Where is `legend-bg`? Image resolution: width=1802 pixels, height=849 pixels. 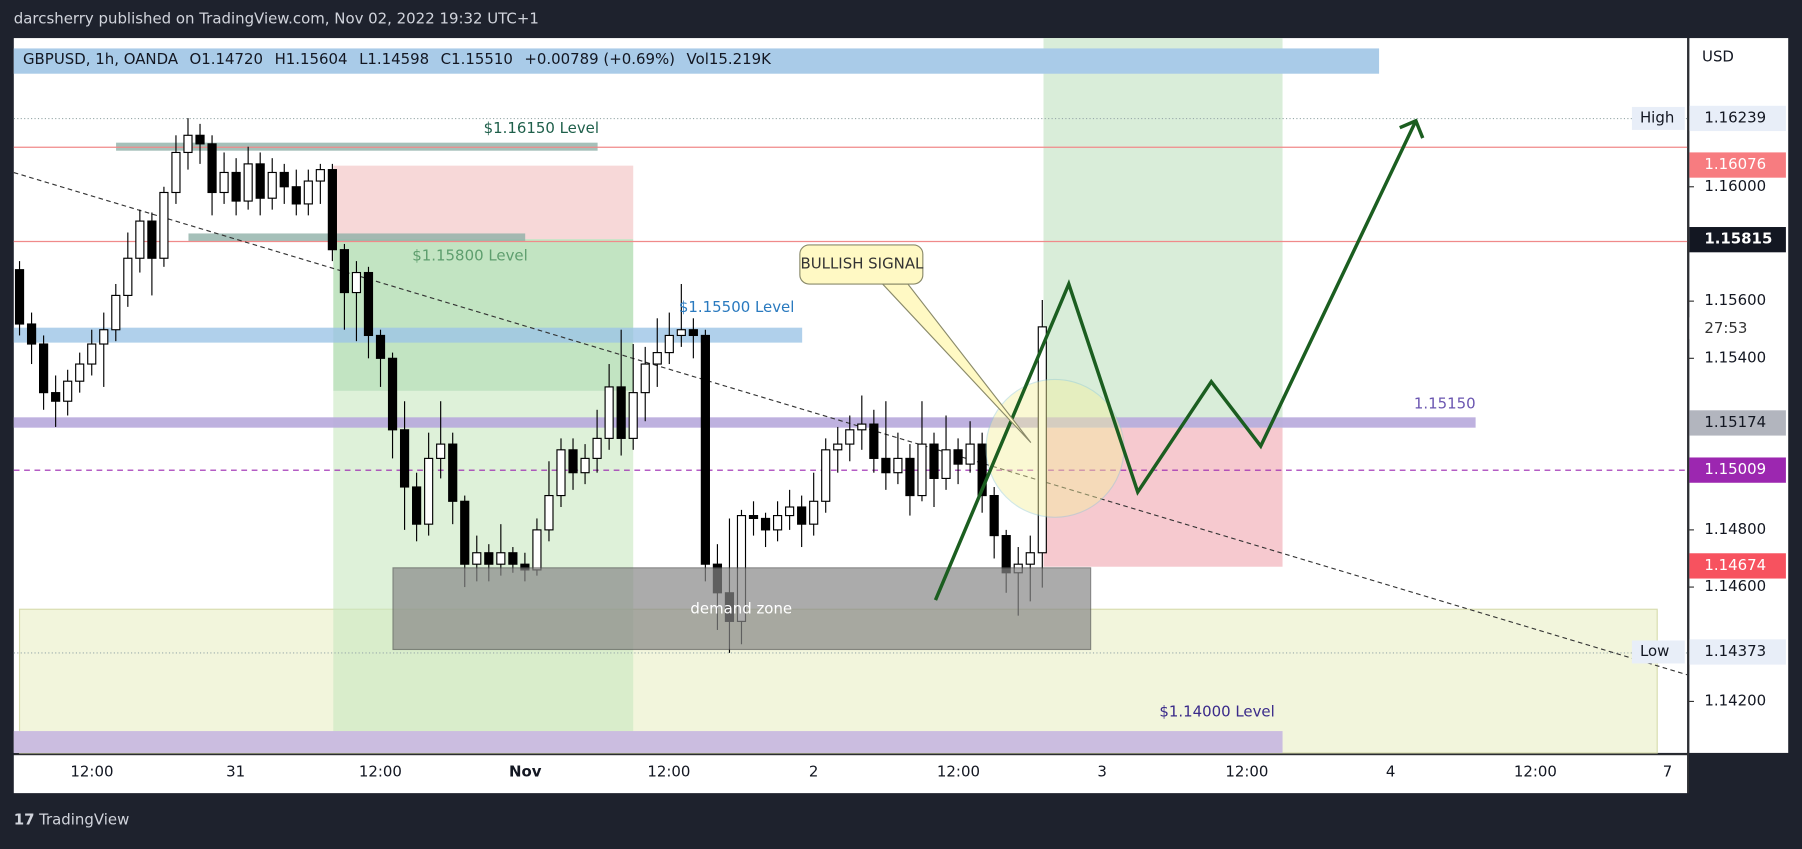
legend-bg is located at coordinates (696, 61).